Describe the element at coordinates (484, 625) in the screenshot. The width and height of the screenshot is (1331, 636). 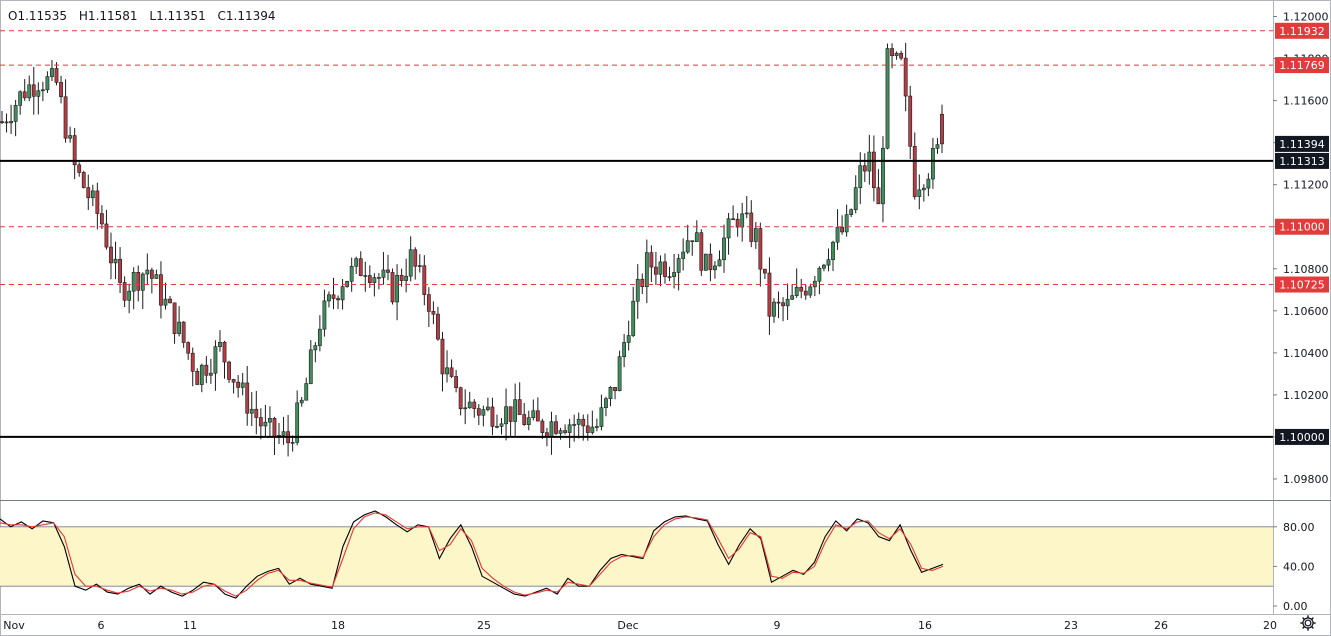
I see `time-tick-label: 25` at that location.